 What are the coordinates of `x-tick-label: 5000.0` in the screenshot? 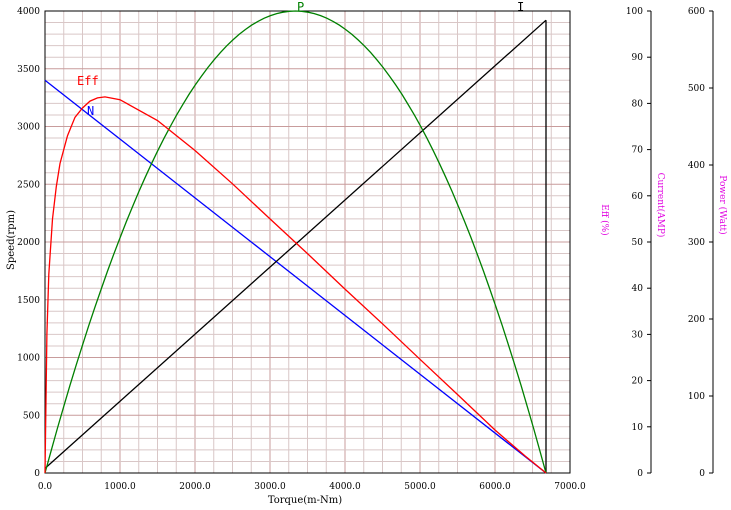 It's located at (420, 487).